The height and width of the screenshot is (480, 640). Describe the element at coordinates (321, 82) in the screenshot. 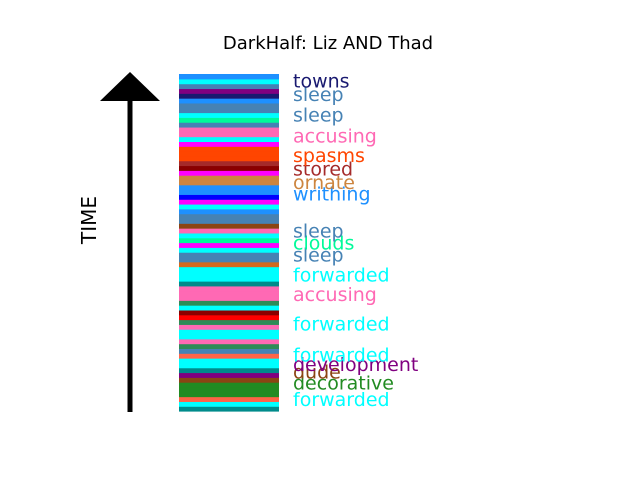

I see `stripe-label: towns` at that location.